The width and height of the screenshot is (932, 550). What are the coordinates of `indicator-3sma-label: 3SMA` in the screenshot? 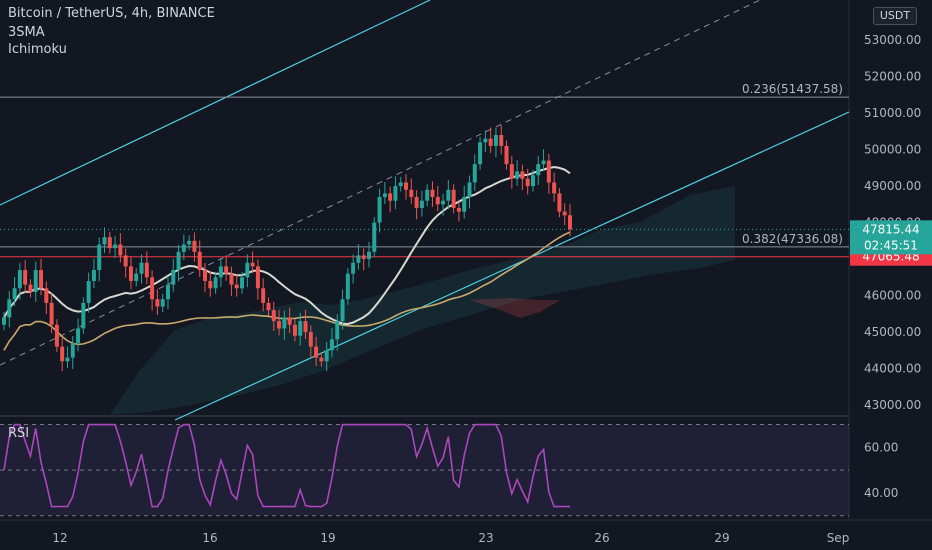 It's located at (26, 32).